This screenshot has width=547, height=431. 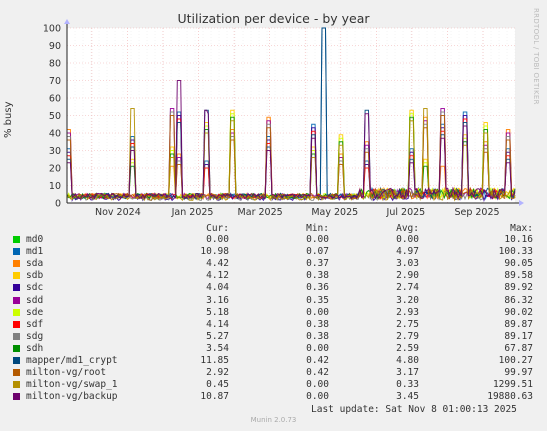 I want to click on y-axis-arrow, so click(x=67, y=21).